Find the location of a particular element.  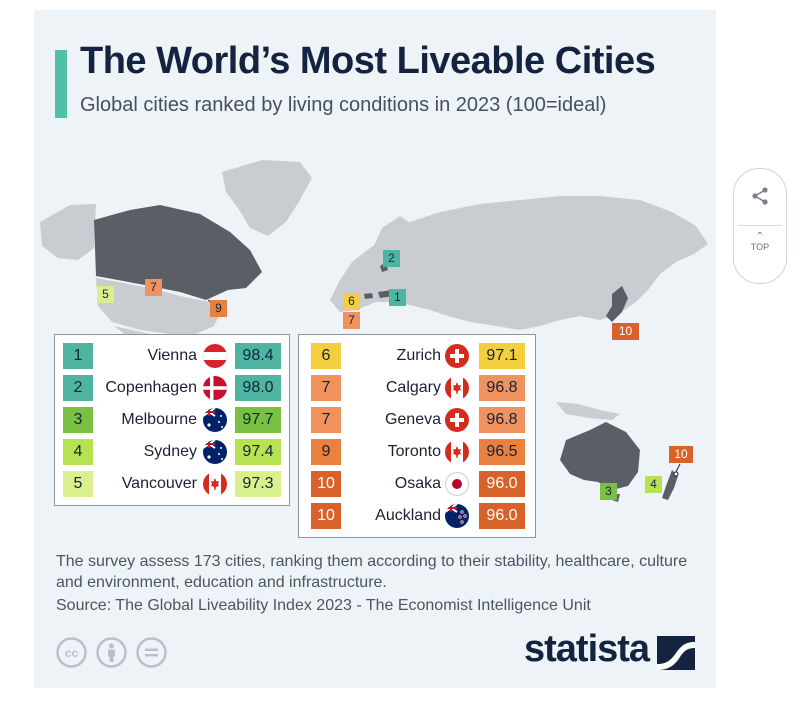

city-name: Melbourne is located at coordinates (159, 419).